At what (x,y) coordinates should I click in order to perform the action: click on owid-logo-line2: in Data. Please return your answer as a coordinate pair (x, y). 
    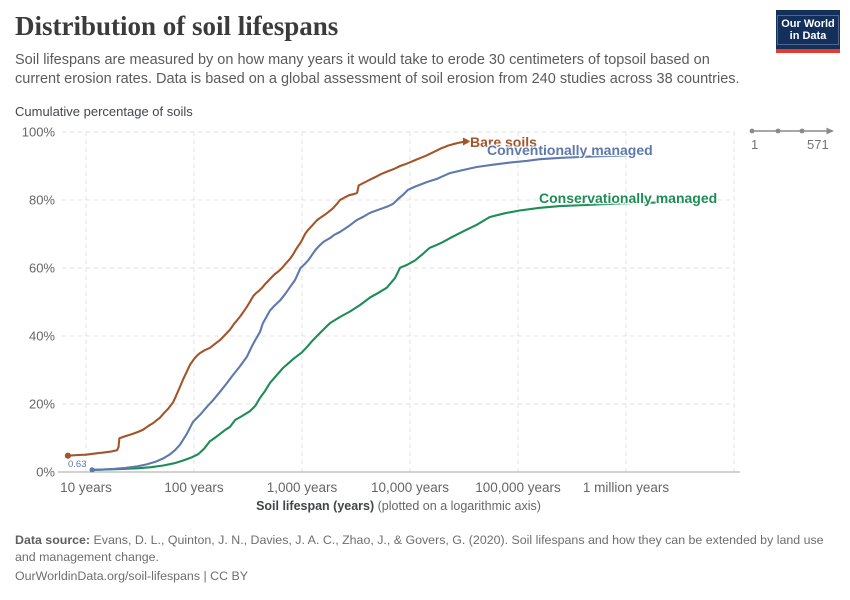
    Looking at the image, I should click on (808, 35).